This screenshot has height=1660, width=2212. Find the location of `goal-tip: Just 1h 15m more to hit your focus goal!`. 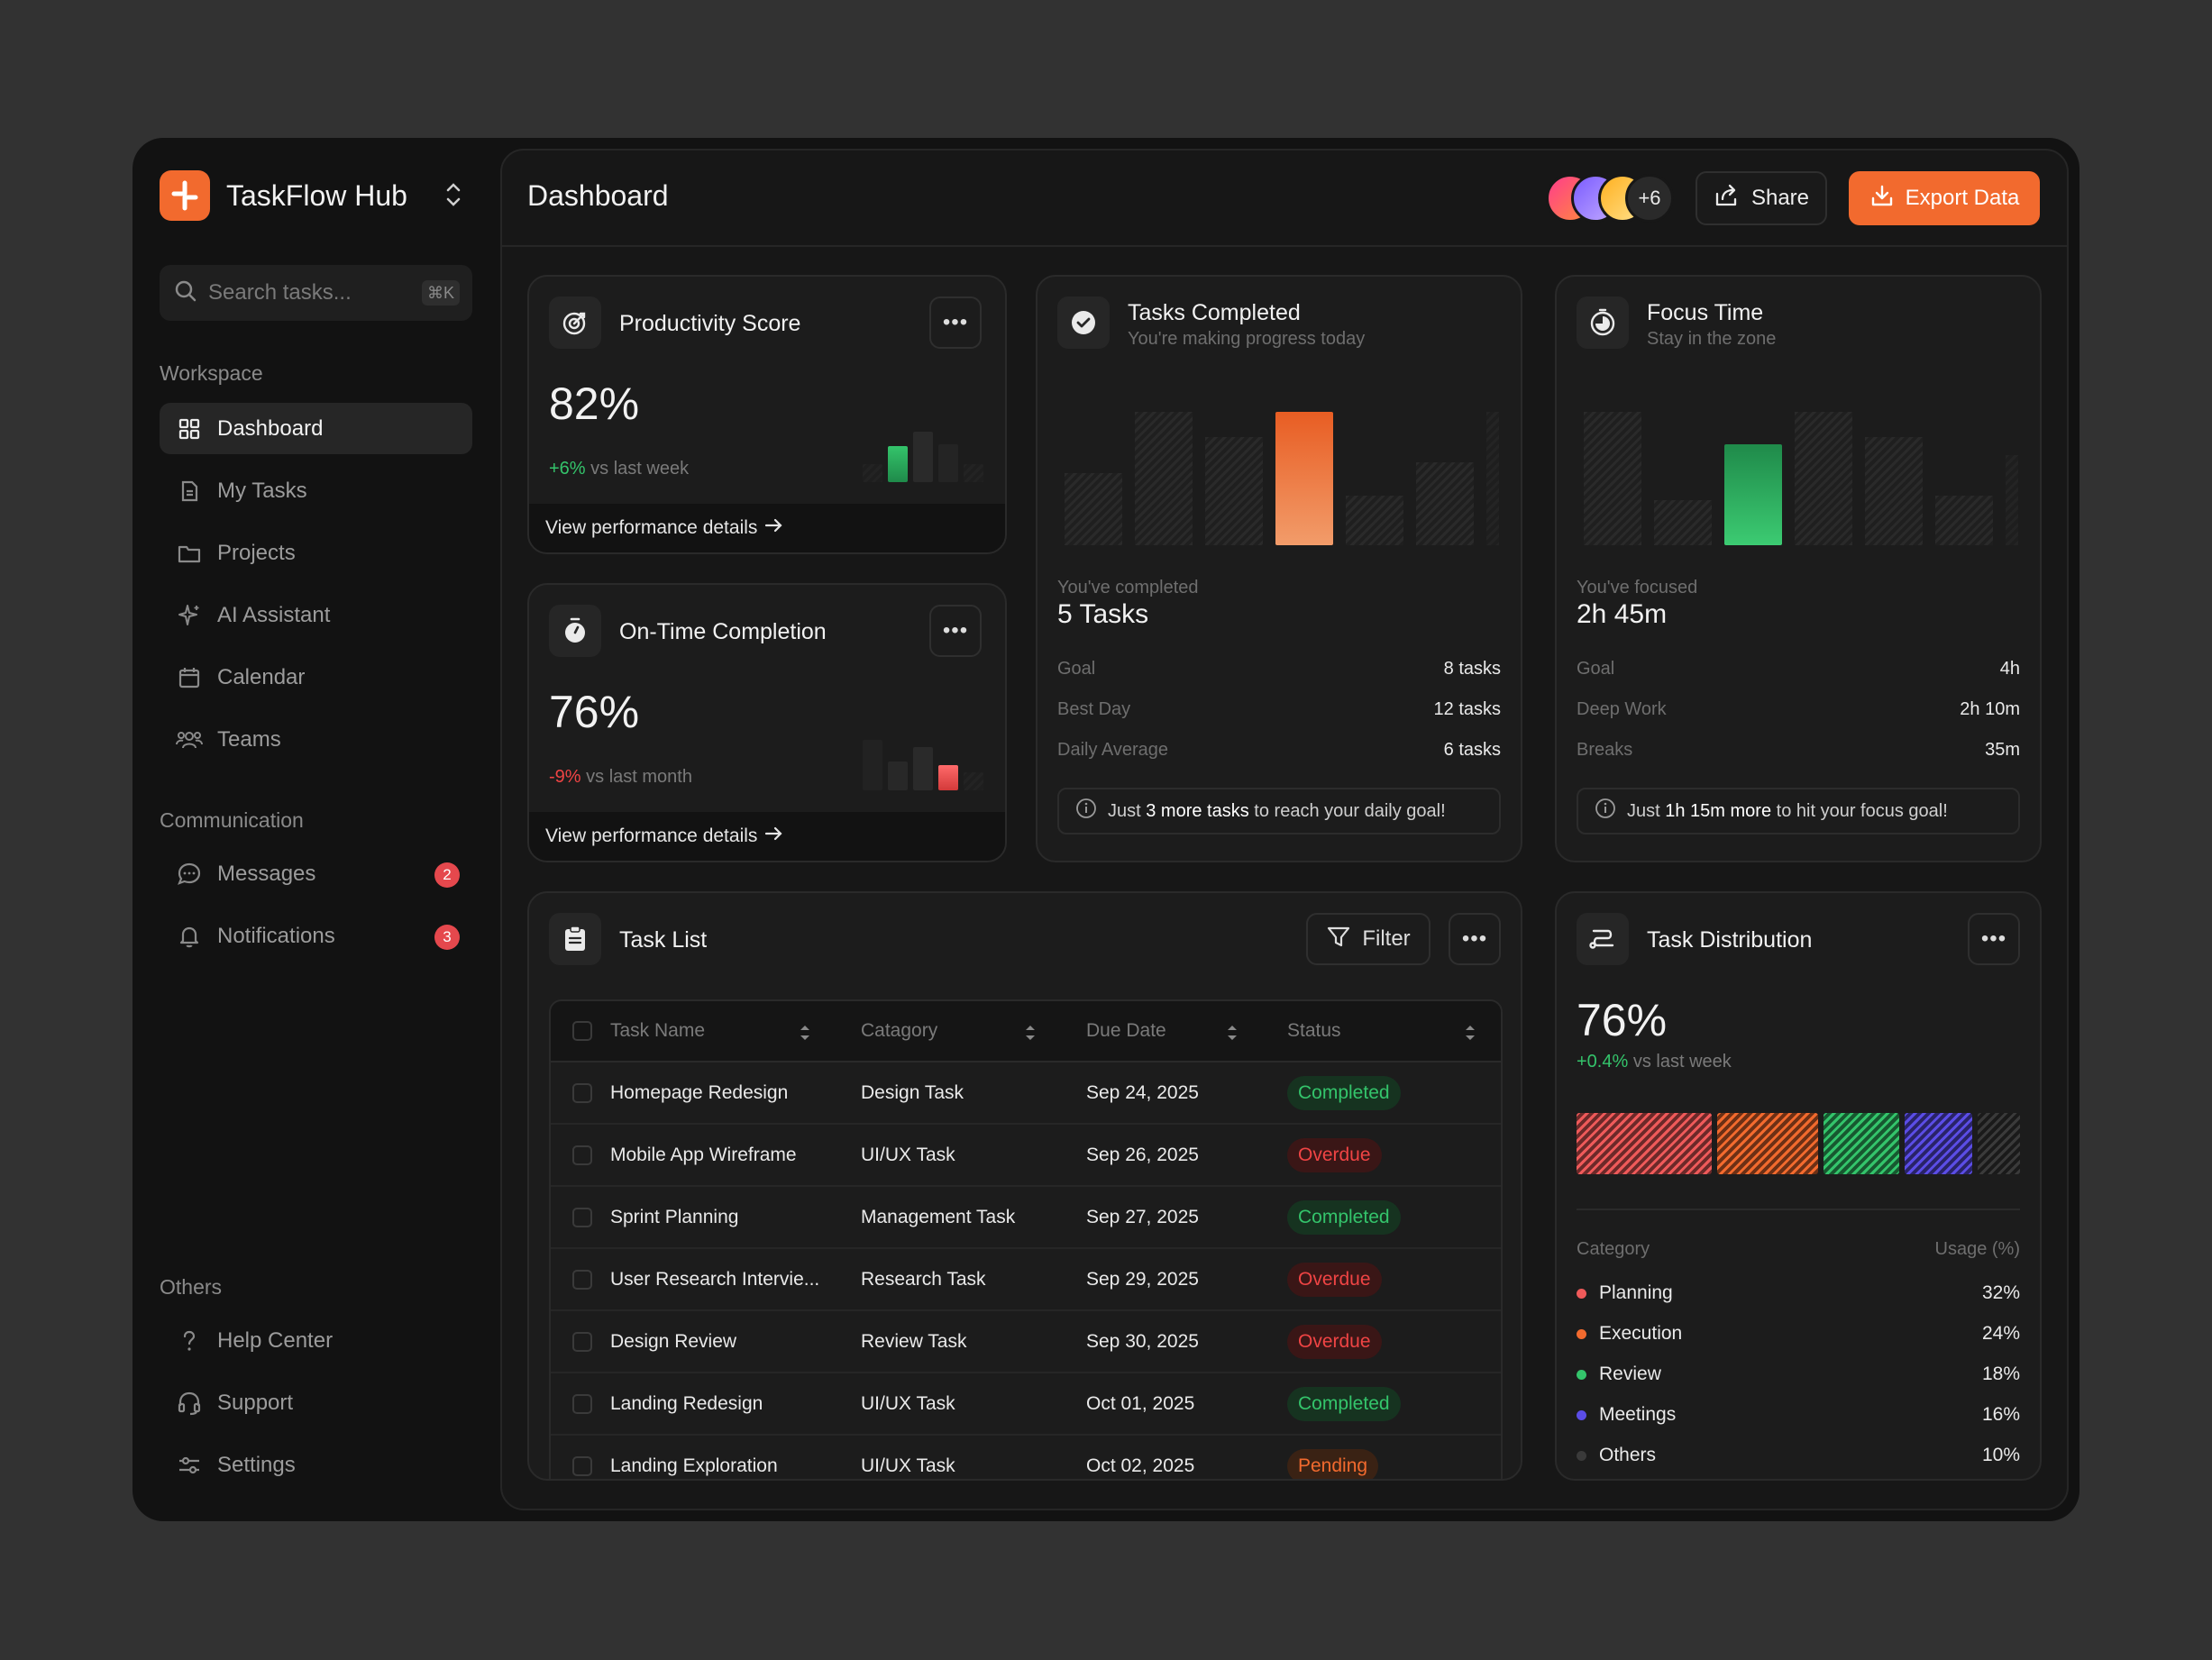

goal-tip: Just 1h 15m more to hit your focus goal! is located at coordinates (1798, 811).